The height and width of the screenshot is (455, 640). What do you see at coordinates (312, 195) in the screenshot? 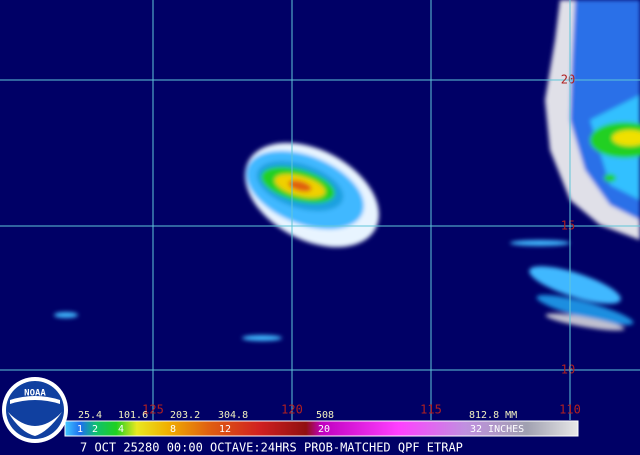
I see `precip-main` at bounding box center [312, 195].